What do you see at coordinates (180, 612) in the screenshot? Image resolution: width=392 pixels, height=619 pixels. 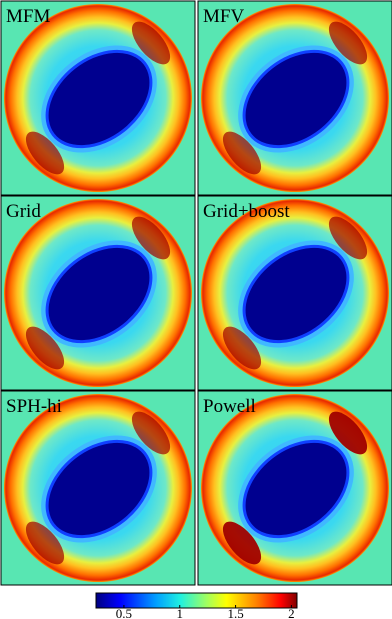 I see `colorbar-tick-label: 1` at bounding box center [180, 612].